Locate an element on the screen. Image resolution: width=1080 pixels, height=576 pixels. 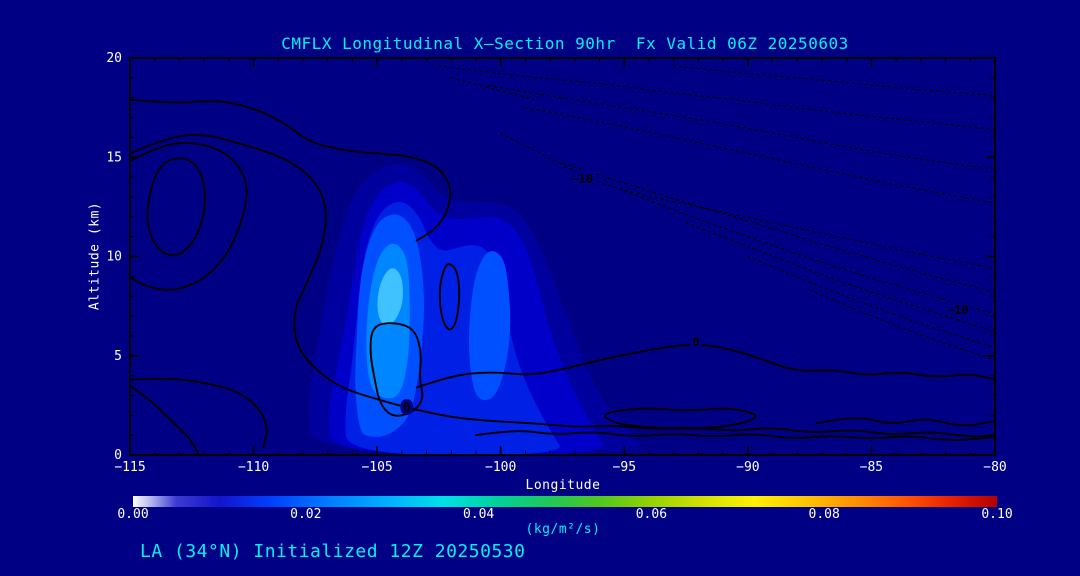
colorbar is located at coordinates (565, 501).